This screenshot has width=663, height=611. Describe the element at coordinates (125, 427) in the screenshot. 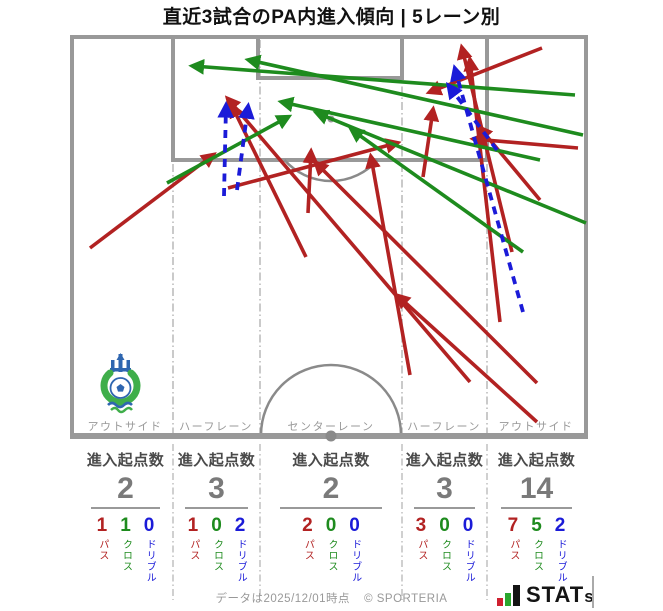

I see `lane-label-outside-left: アウトサイド` at that location.